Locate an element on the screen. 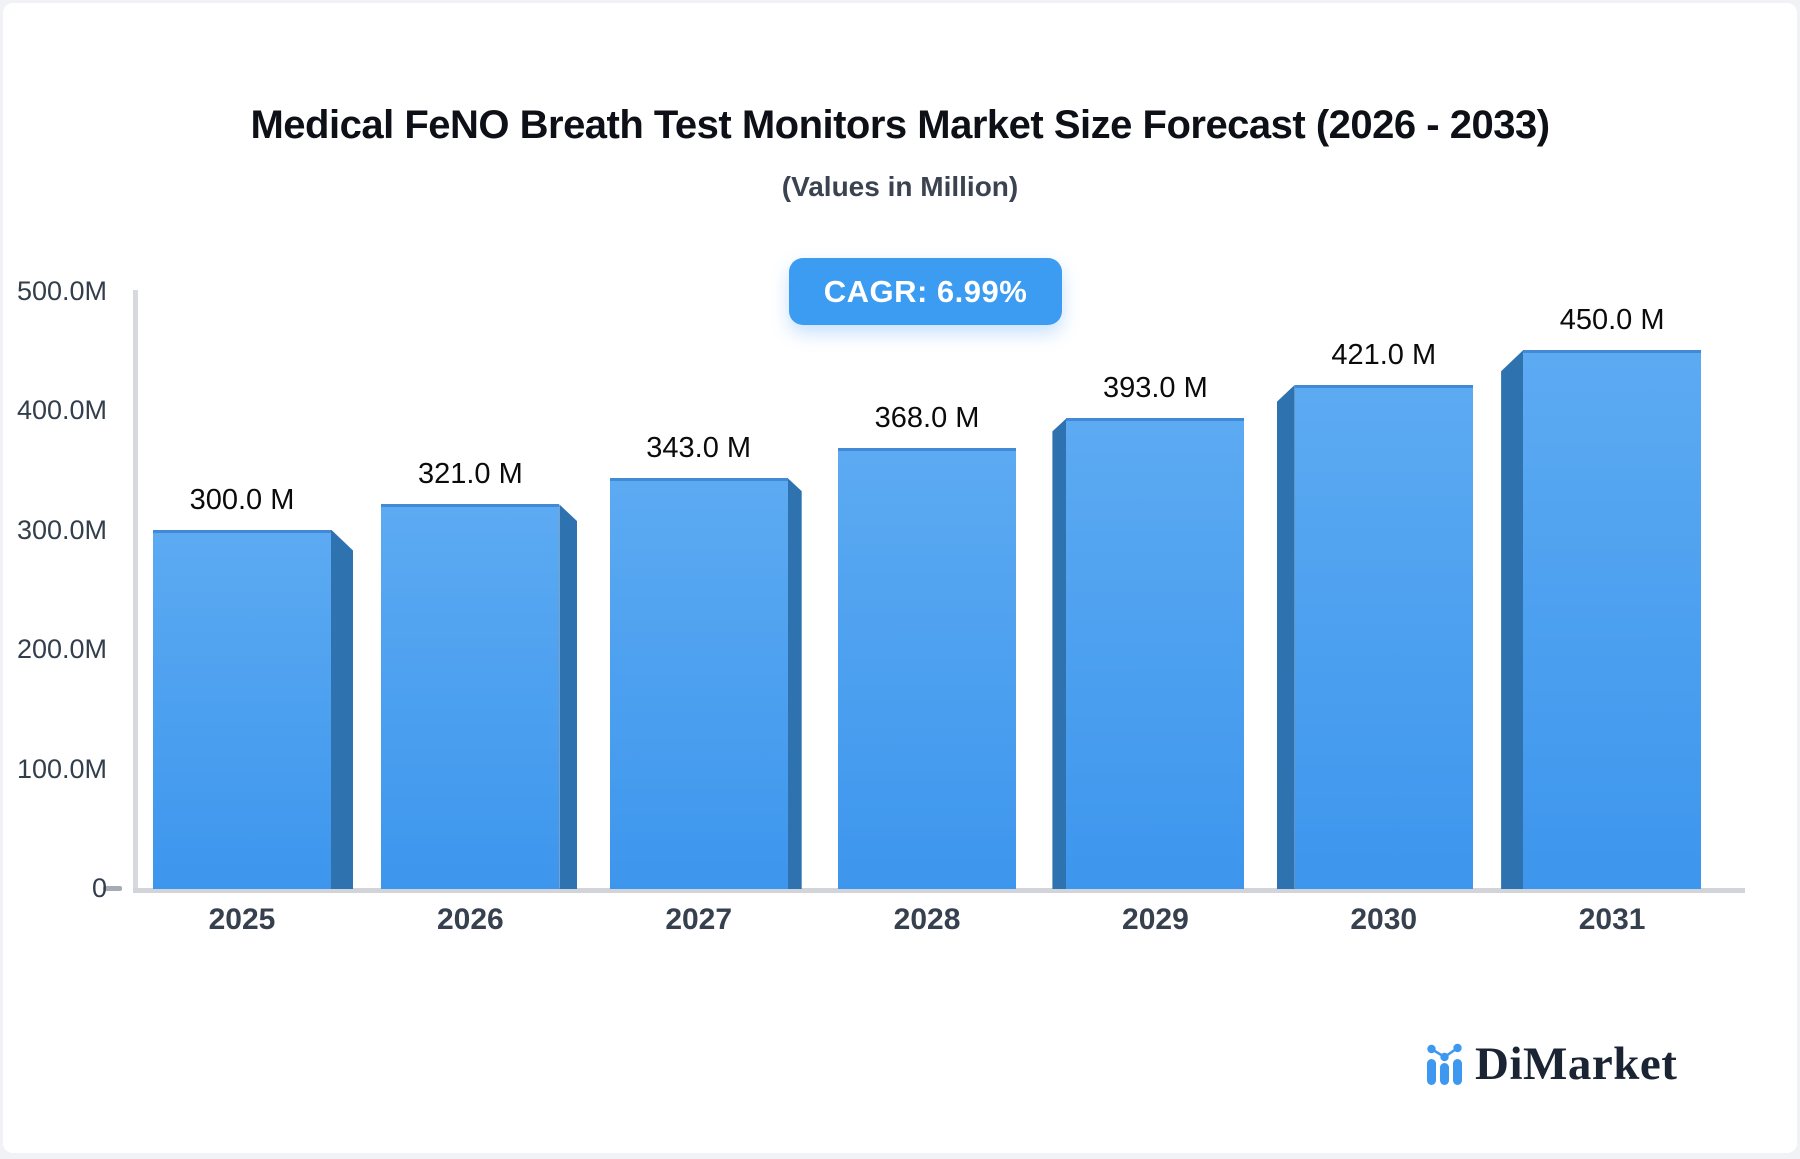  category-label-2028: 2028 is located at coordinates (927, 919).